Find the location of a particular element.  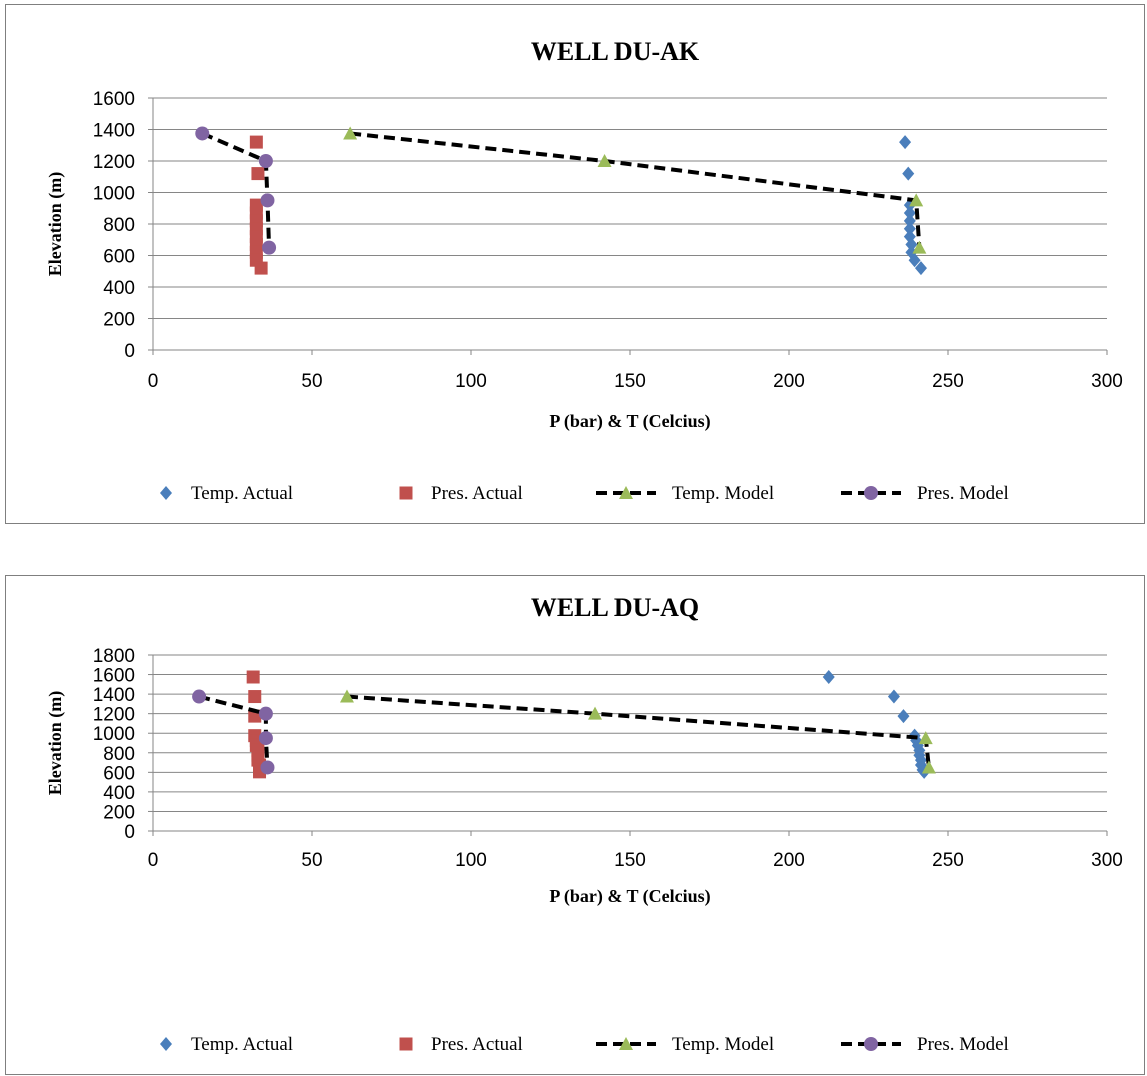

gridlines is located at coordinates (630, 733).